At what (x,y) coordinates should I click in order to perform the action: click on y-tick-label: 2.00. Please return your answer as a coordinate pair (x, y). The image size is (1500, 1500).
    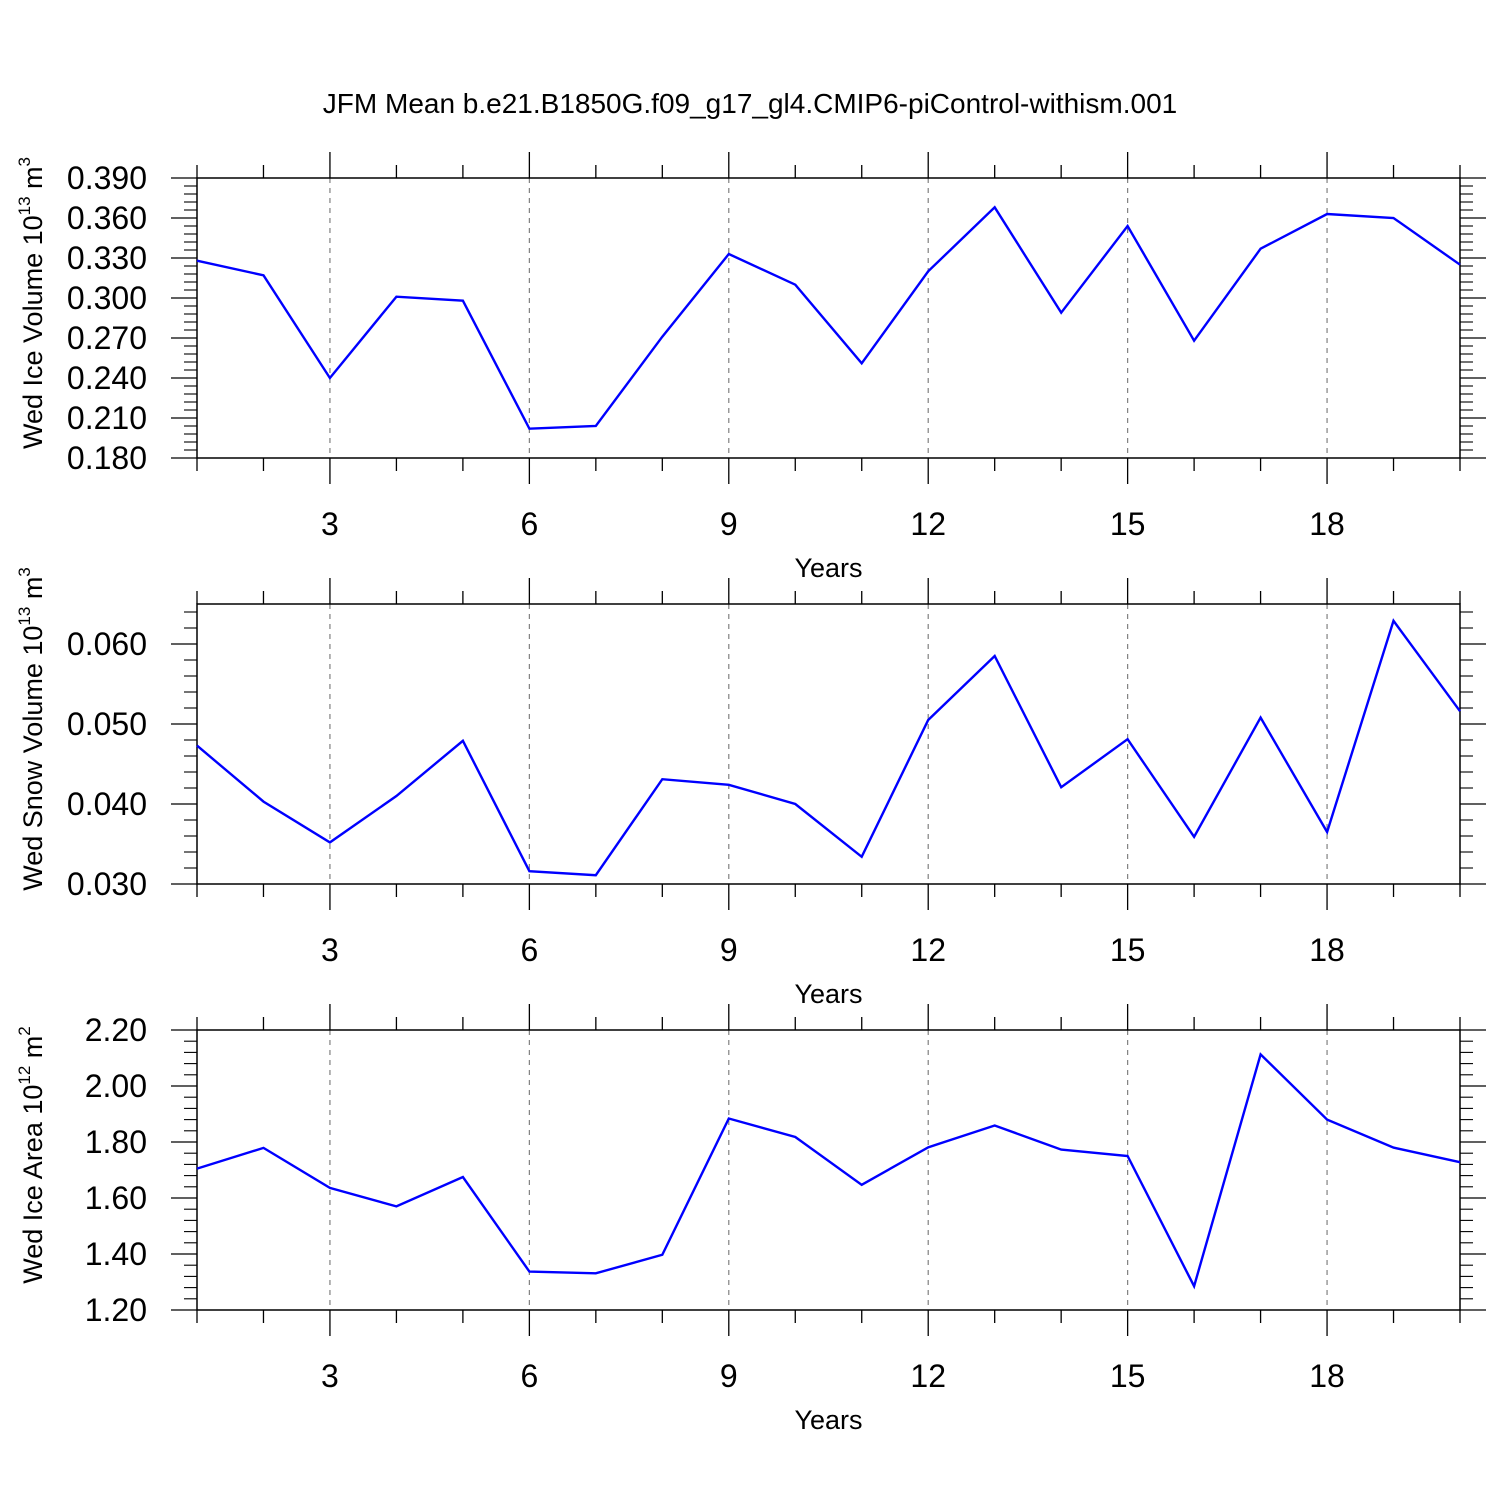
    Looking at the image, I should click on (116, 1086).